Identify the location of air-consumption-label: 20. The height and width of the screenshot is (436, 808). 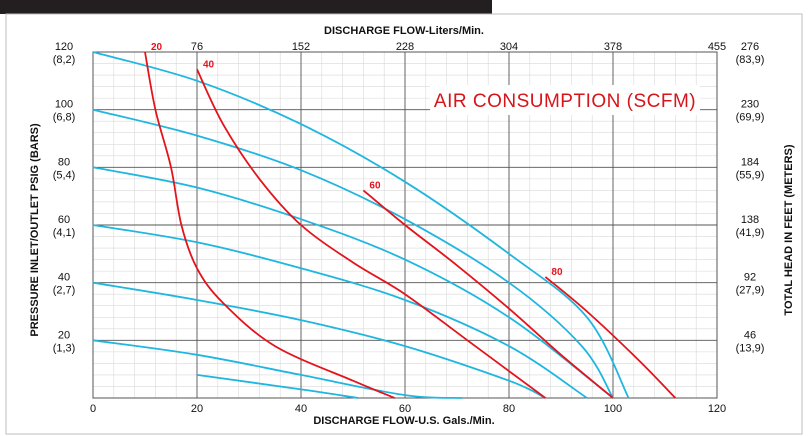
(157, 47).